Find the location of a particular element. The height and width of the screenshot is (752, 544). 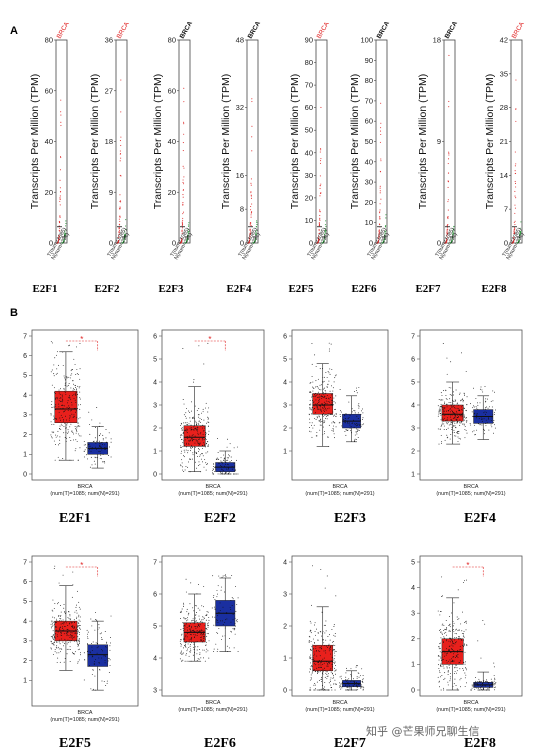

y-tick-label: 0 is located at coordinates (506, 243).